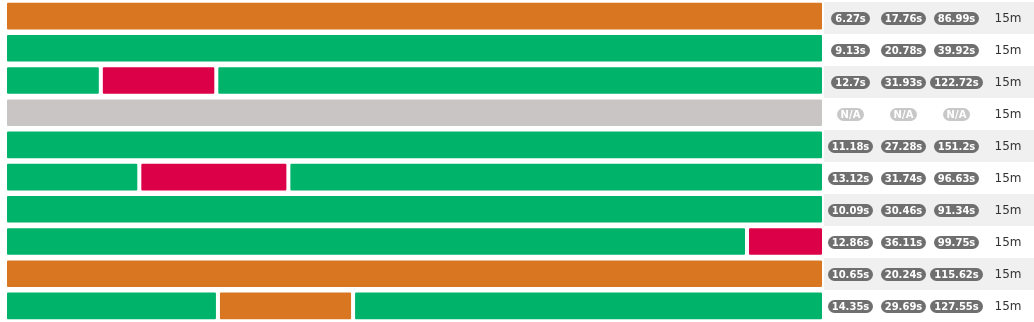 The width and height of the screenshot is (1034, 322). I want to click on text: 36.11s, so click(903, 242).